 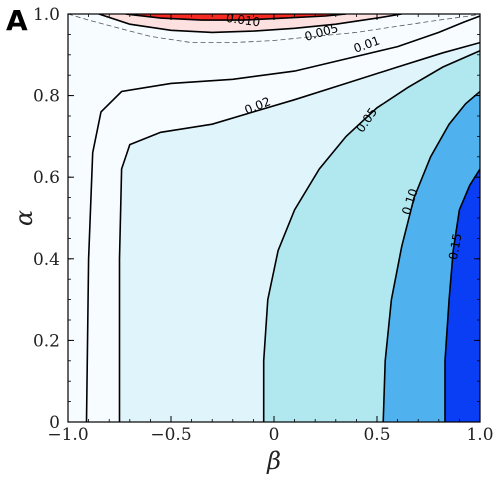 What do you see at coordinates (170, 435) in the screenshot?
I see `x-tick-label: −0.5` at bounding box center [170, 435].